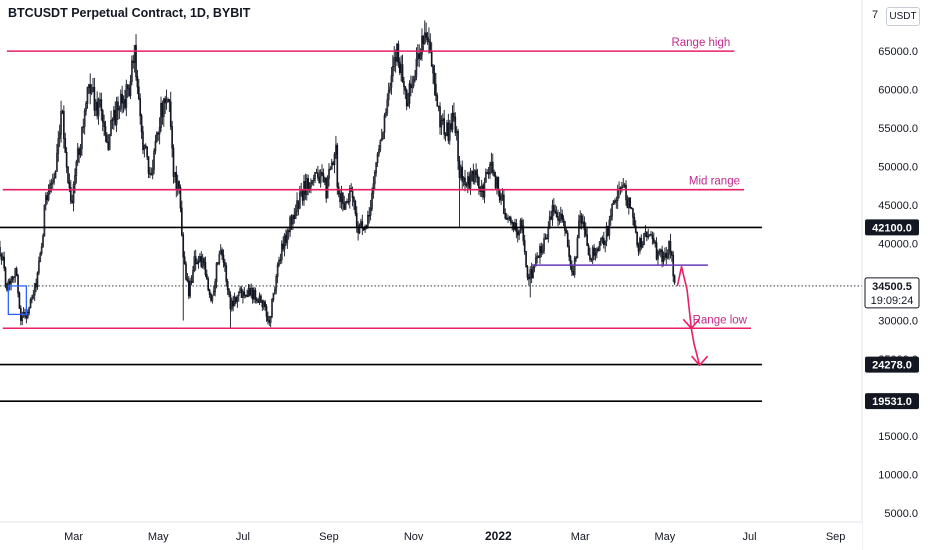 The height and width of the screenshot is (550, 932). What do you see at coordinates (898, 206) in the screenshot?
I see `y-tick-label: 45000.0` at bounding box center [898, 206].